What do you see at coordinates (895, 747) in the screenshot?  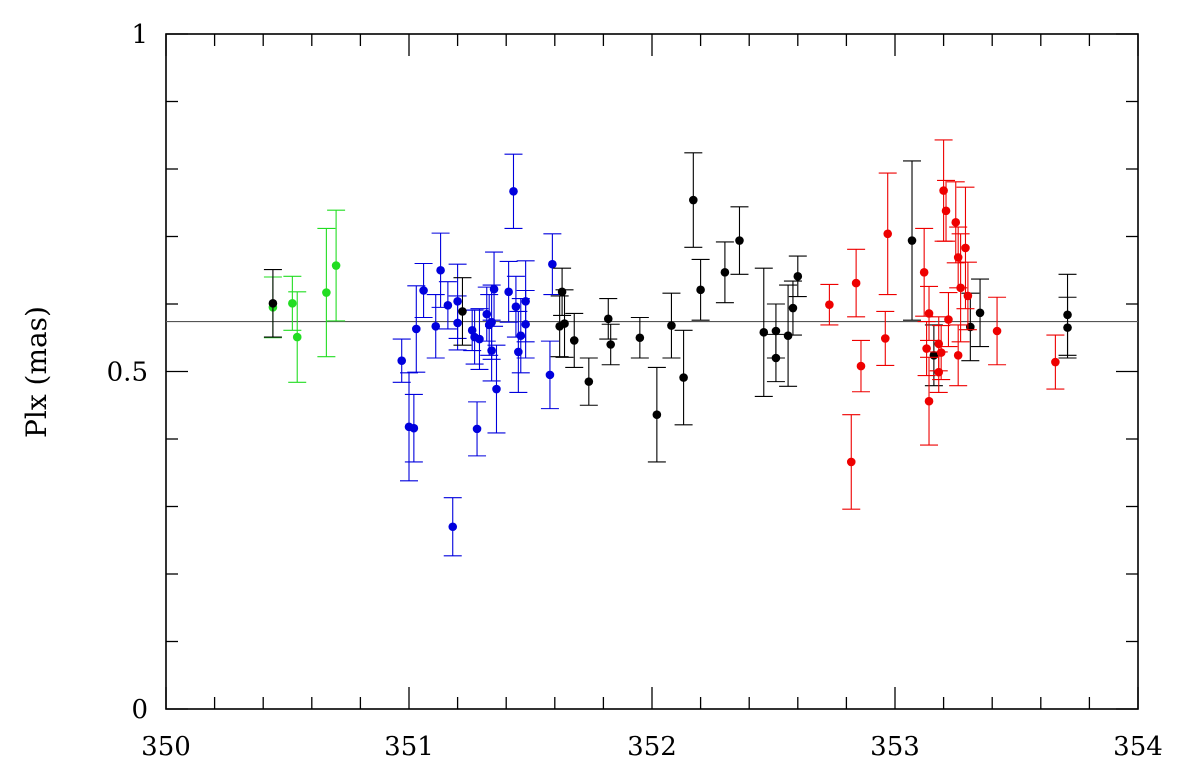 I see `x-tick-label: 353` at bounding box center [895, 747].